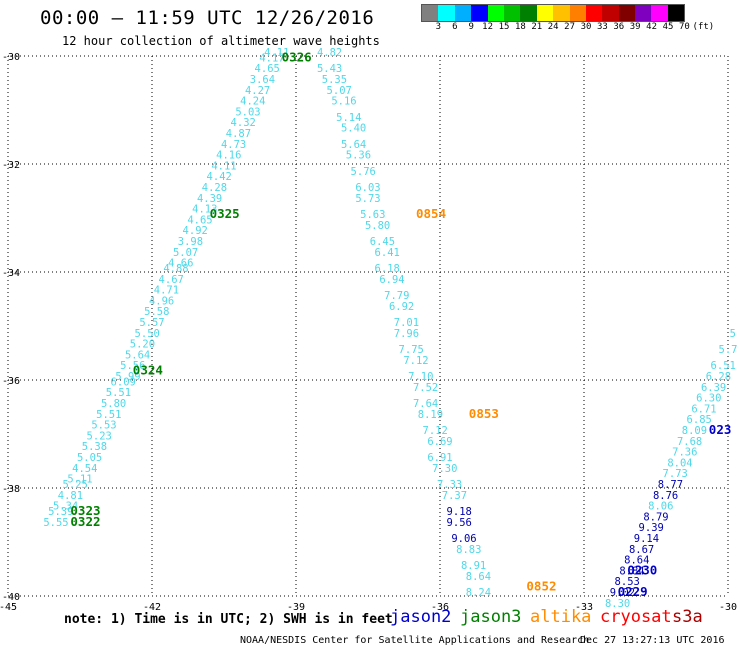 This screenshot has height=650, width=740. What do you see at coordinates (439, 458) in the screenshot?
I see `swh-value: 6.91` at bounding box center [439, 458].